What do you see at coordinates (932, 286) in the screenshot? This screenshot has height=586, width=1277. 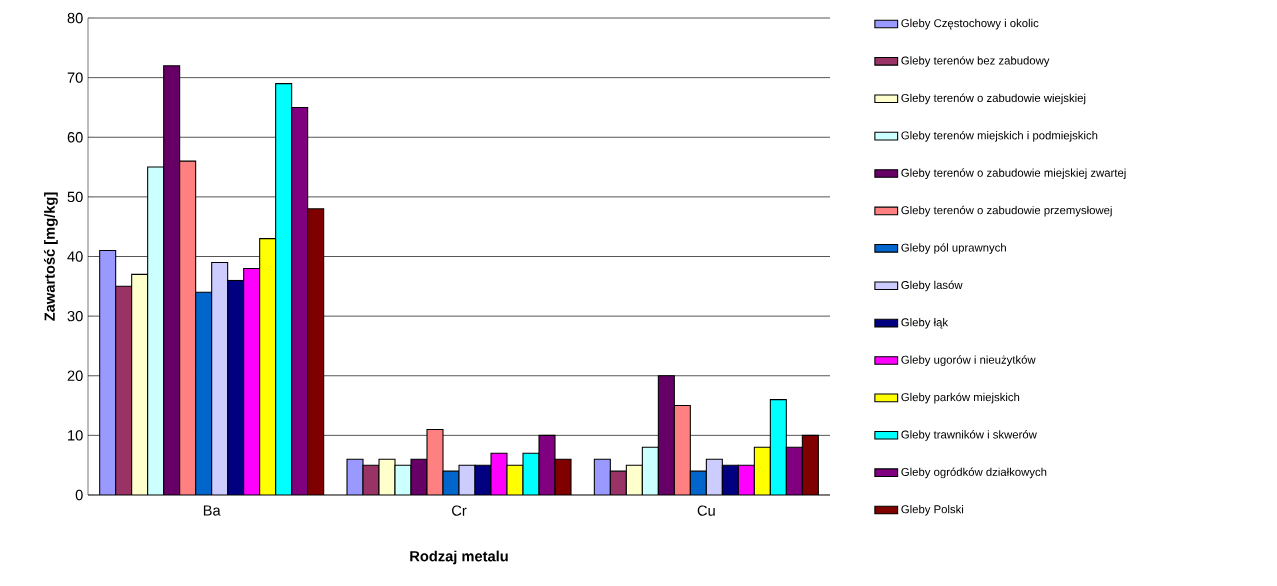 I see `legend-label: Gleby lasów` at bounding box center [932, 286].